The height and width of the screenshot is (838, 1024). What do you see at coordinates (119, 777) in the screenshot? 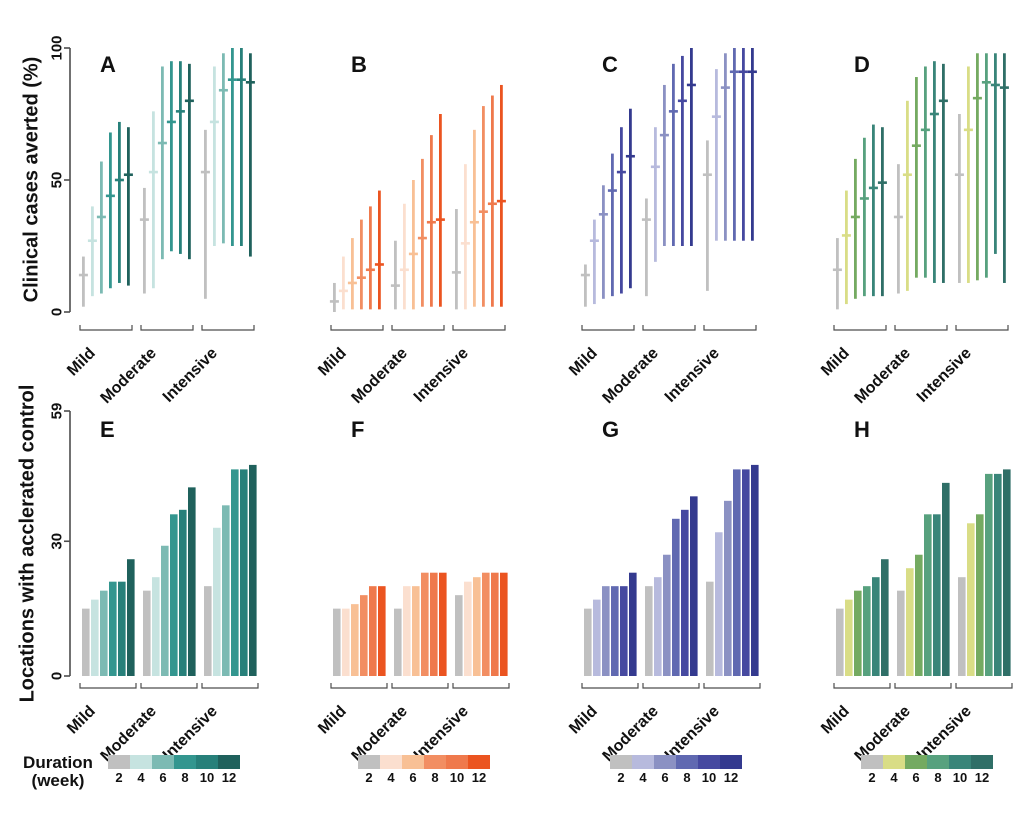
I see `legend-week-number: 2` at bounding box center [119, 777].